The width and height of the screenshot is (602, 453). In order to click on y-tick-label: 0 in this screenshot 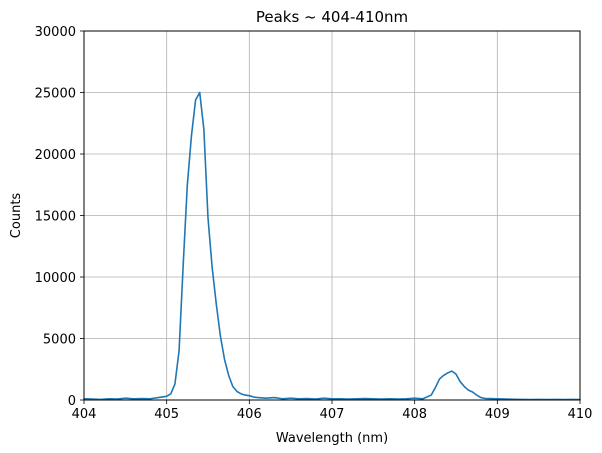, I will do `click(72, 401)`.